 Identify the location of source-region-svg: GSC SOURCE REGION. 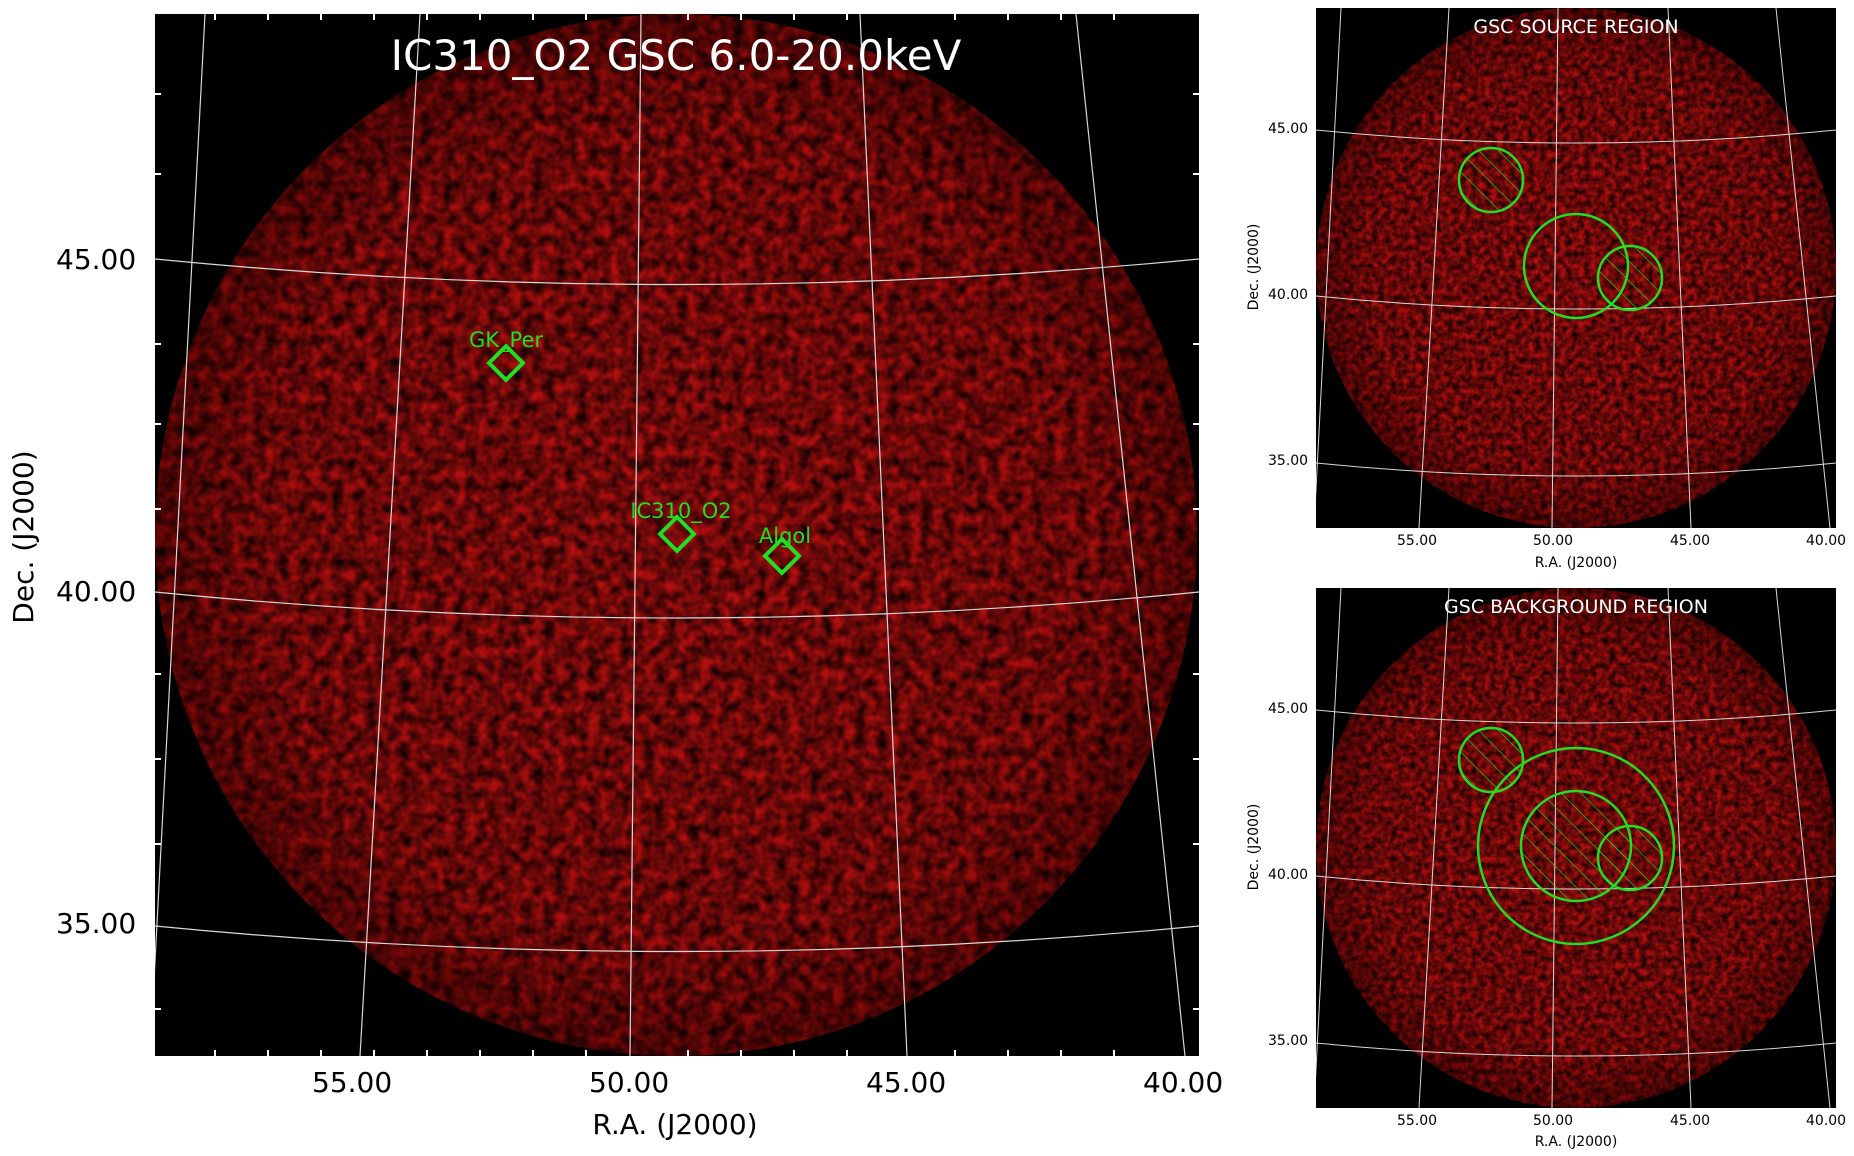
(1576, 268).